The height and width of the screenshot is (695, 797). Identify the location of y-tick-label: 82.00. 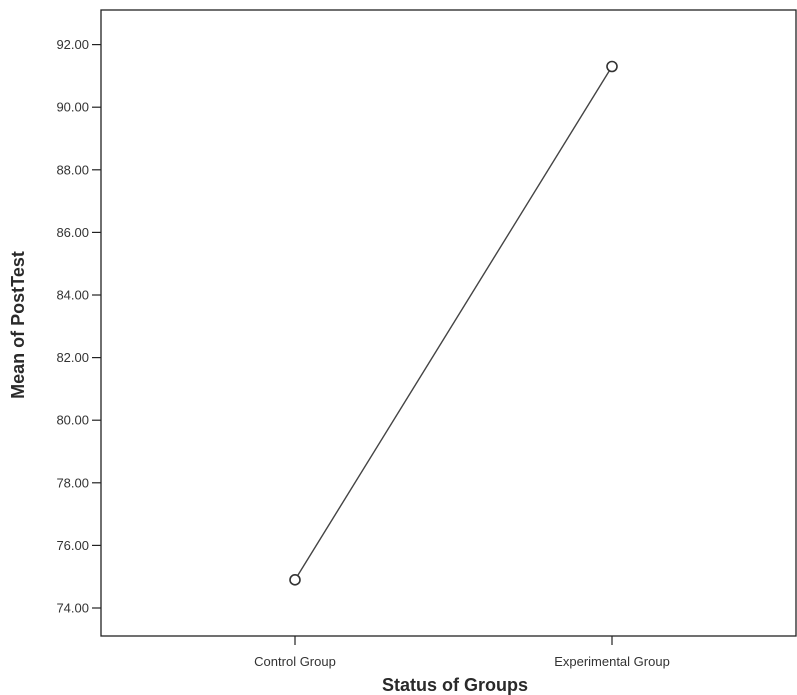
(72, 357).